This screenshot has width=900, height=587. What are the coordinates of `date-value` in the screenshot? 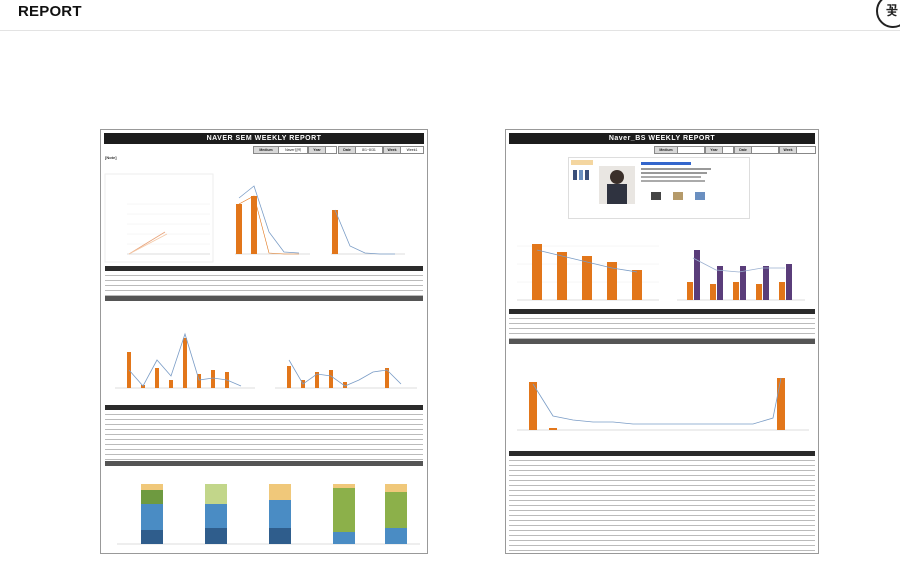 It's located at (765, 150).